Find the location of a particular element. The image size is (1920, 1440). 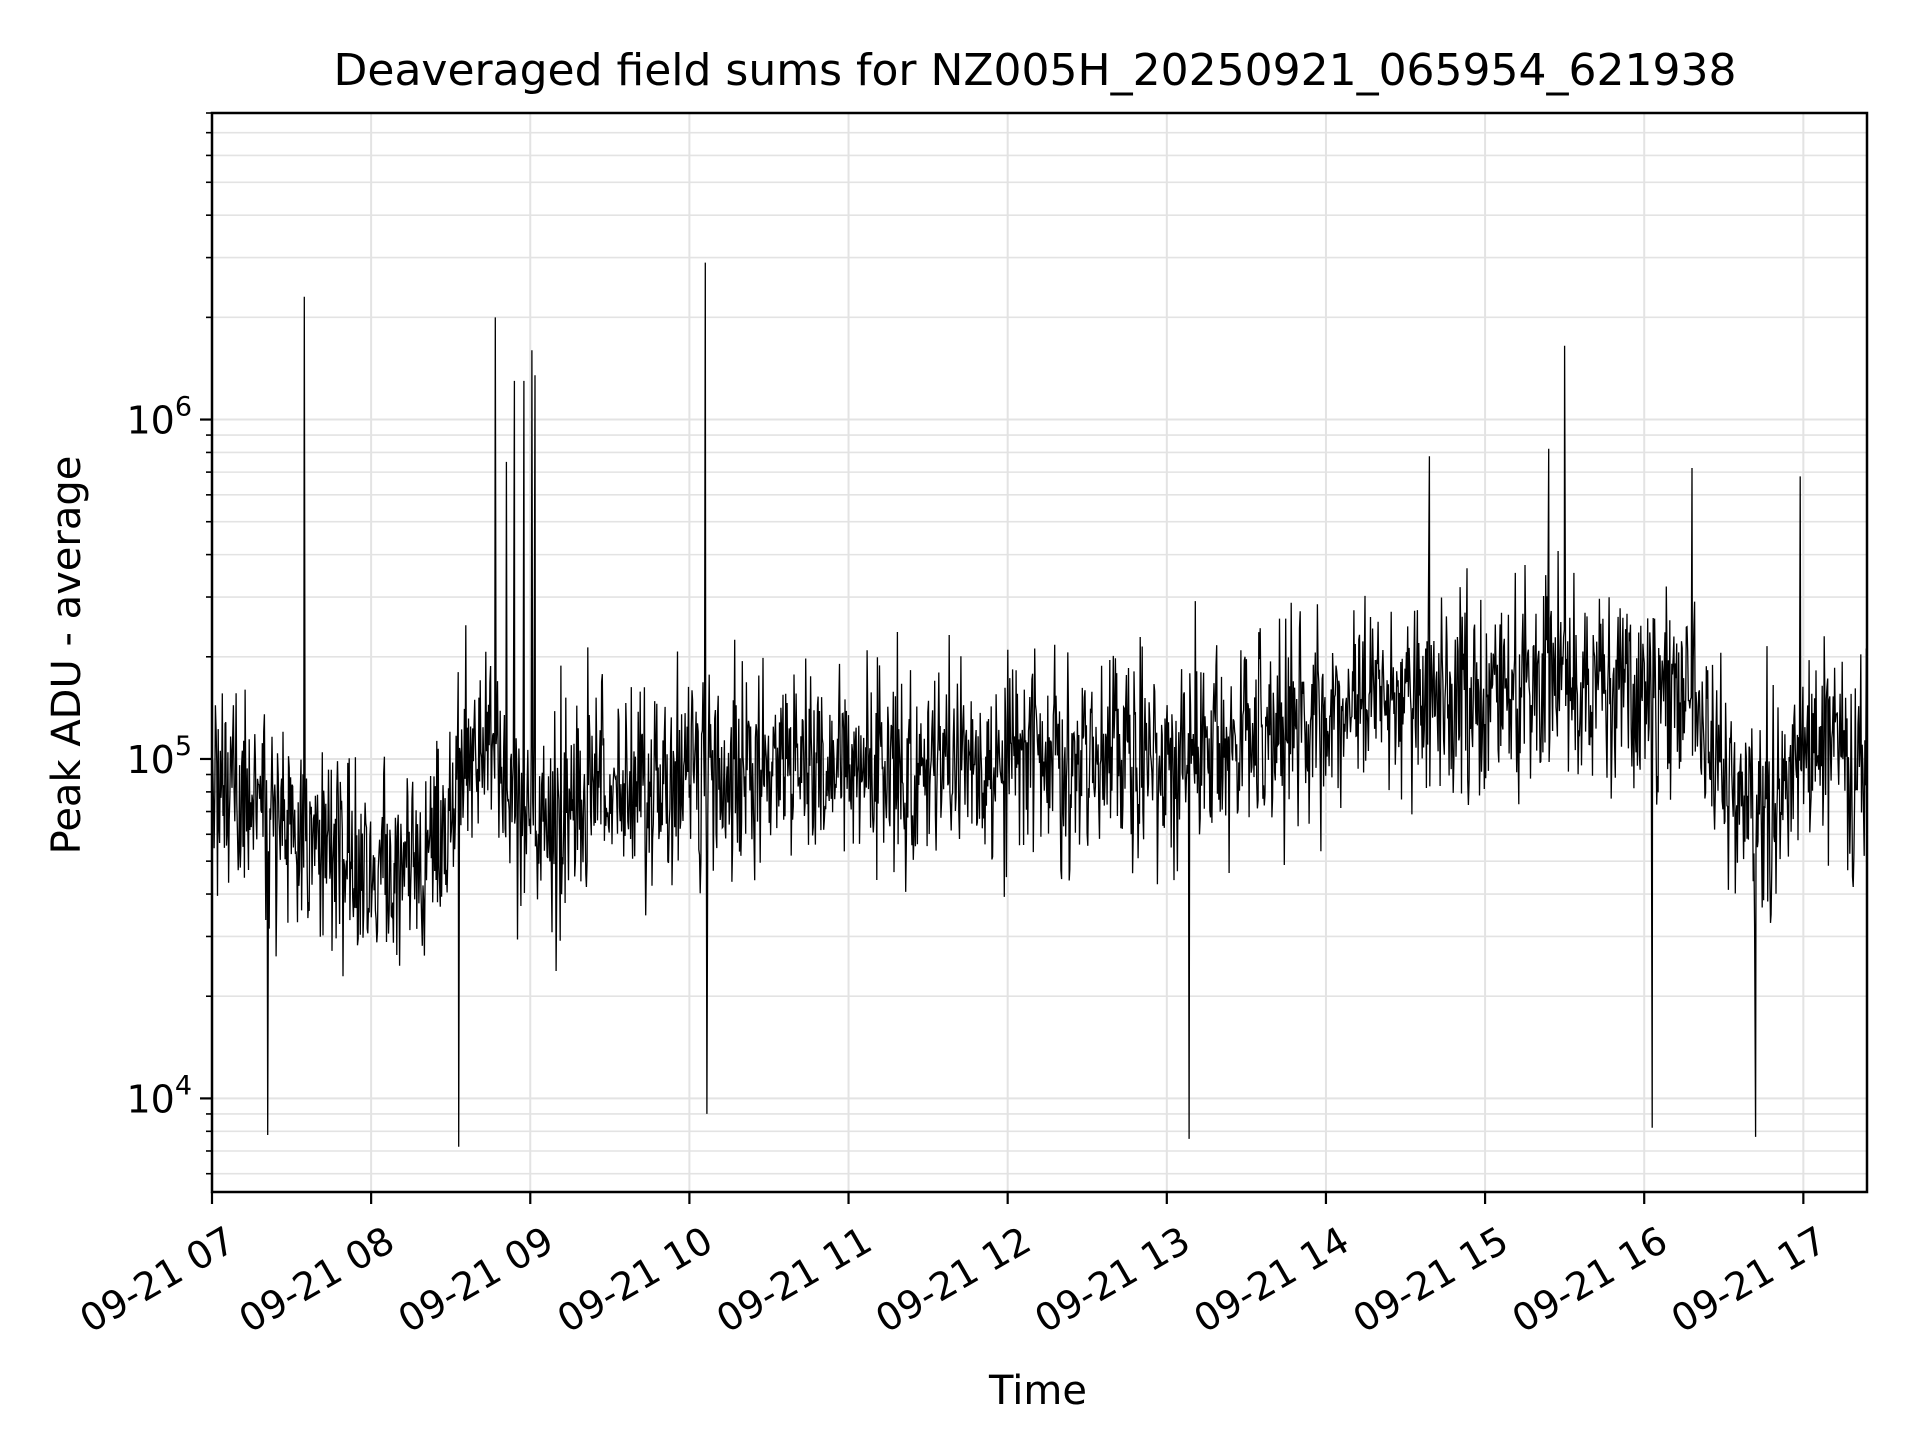

x-tick-label: 09-21 15 is located at coordinates (1431, 1280).